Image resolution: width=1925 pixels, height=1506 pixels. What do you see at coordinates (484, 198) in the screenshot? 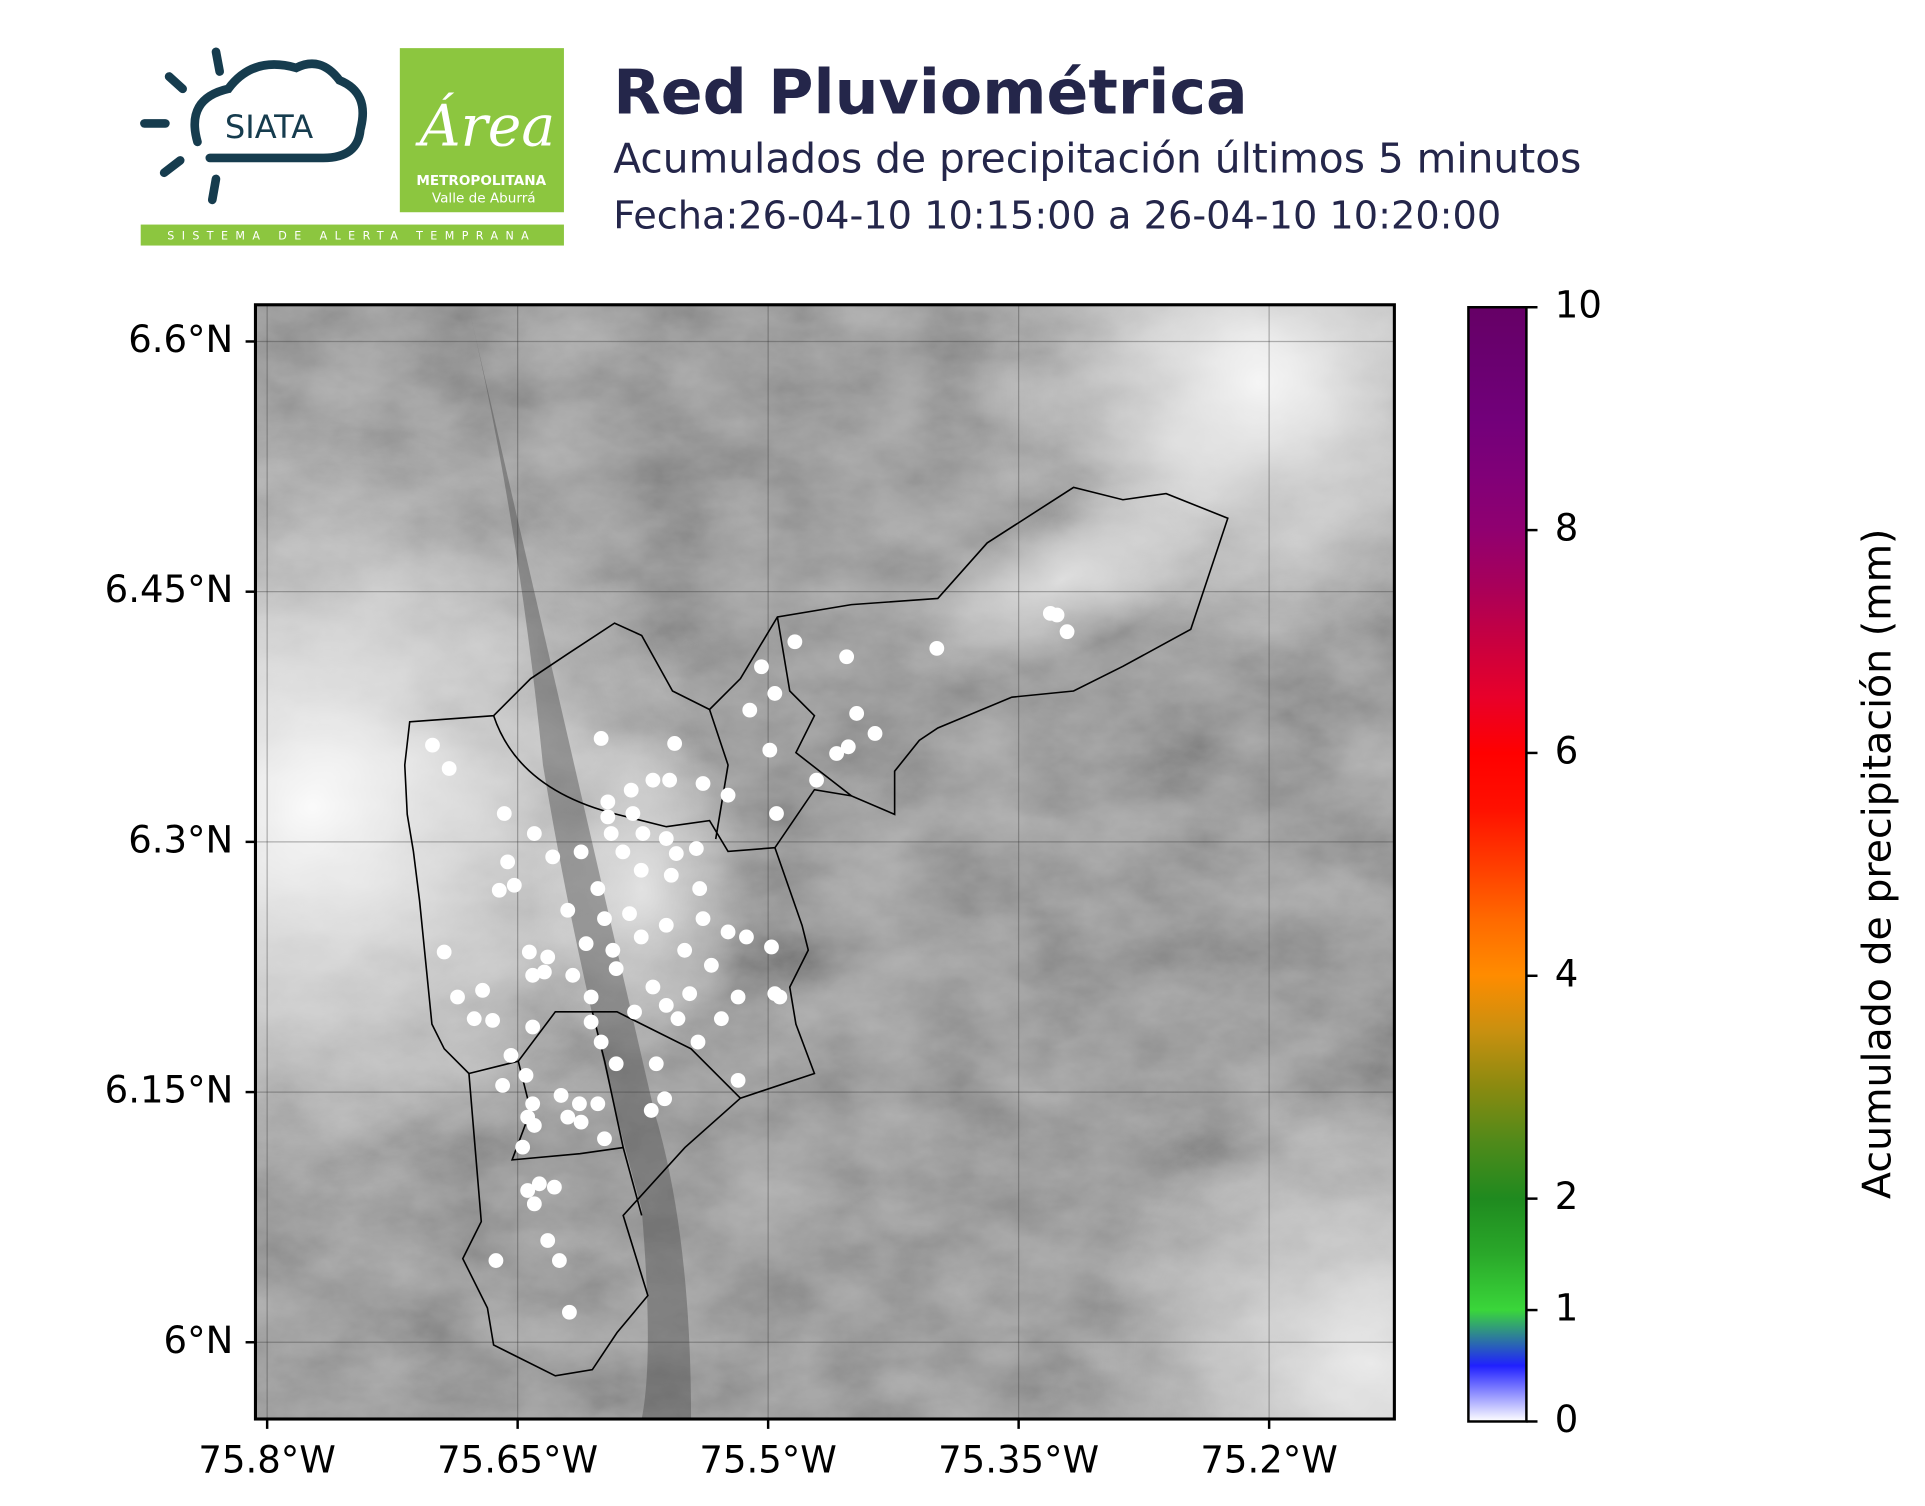
I see `logo-text: Valle de Aburrá` at bounding box center [484, 198].